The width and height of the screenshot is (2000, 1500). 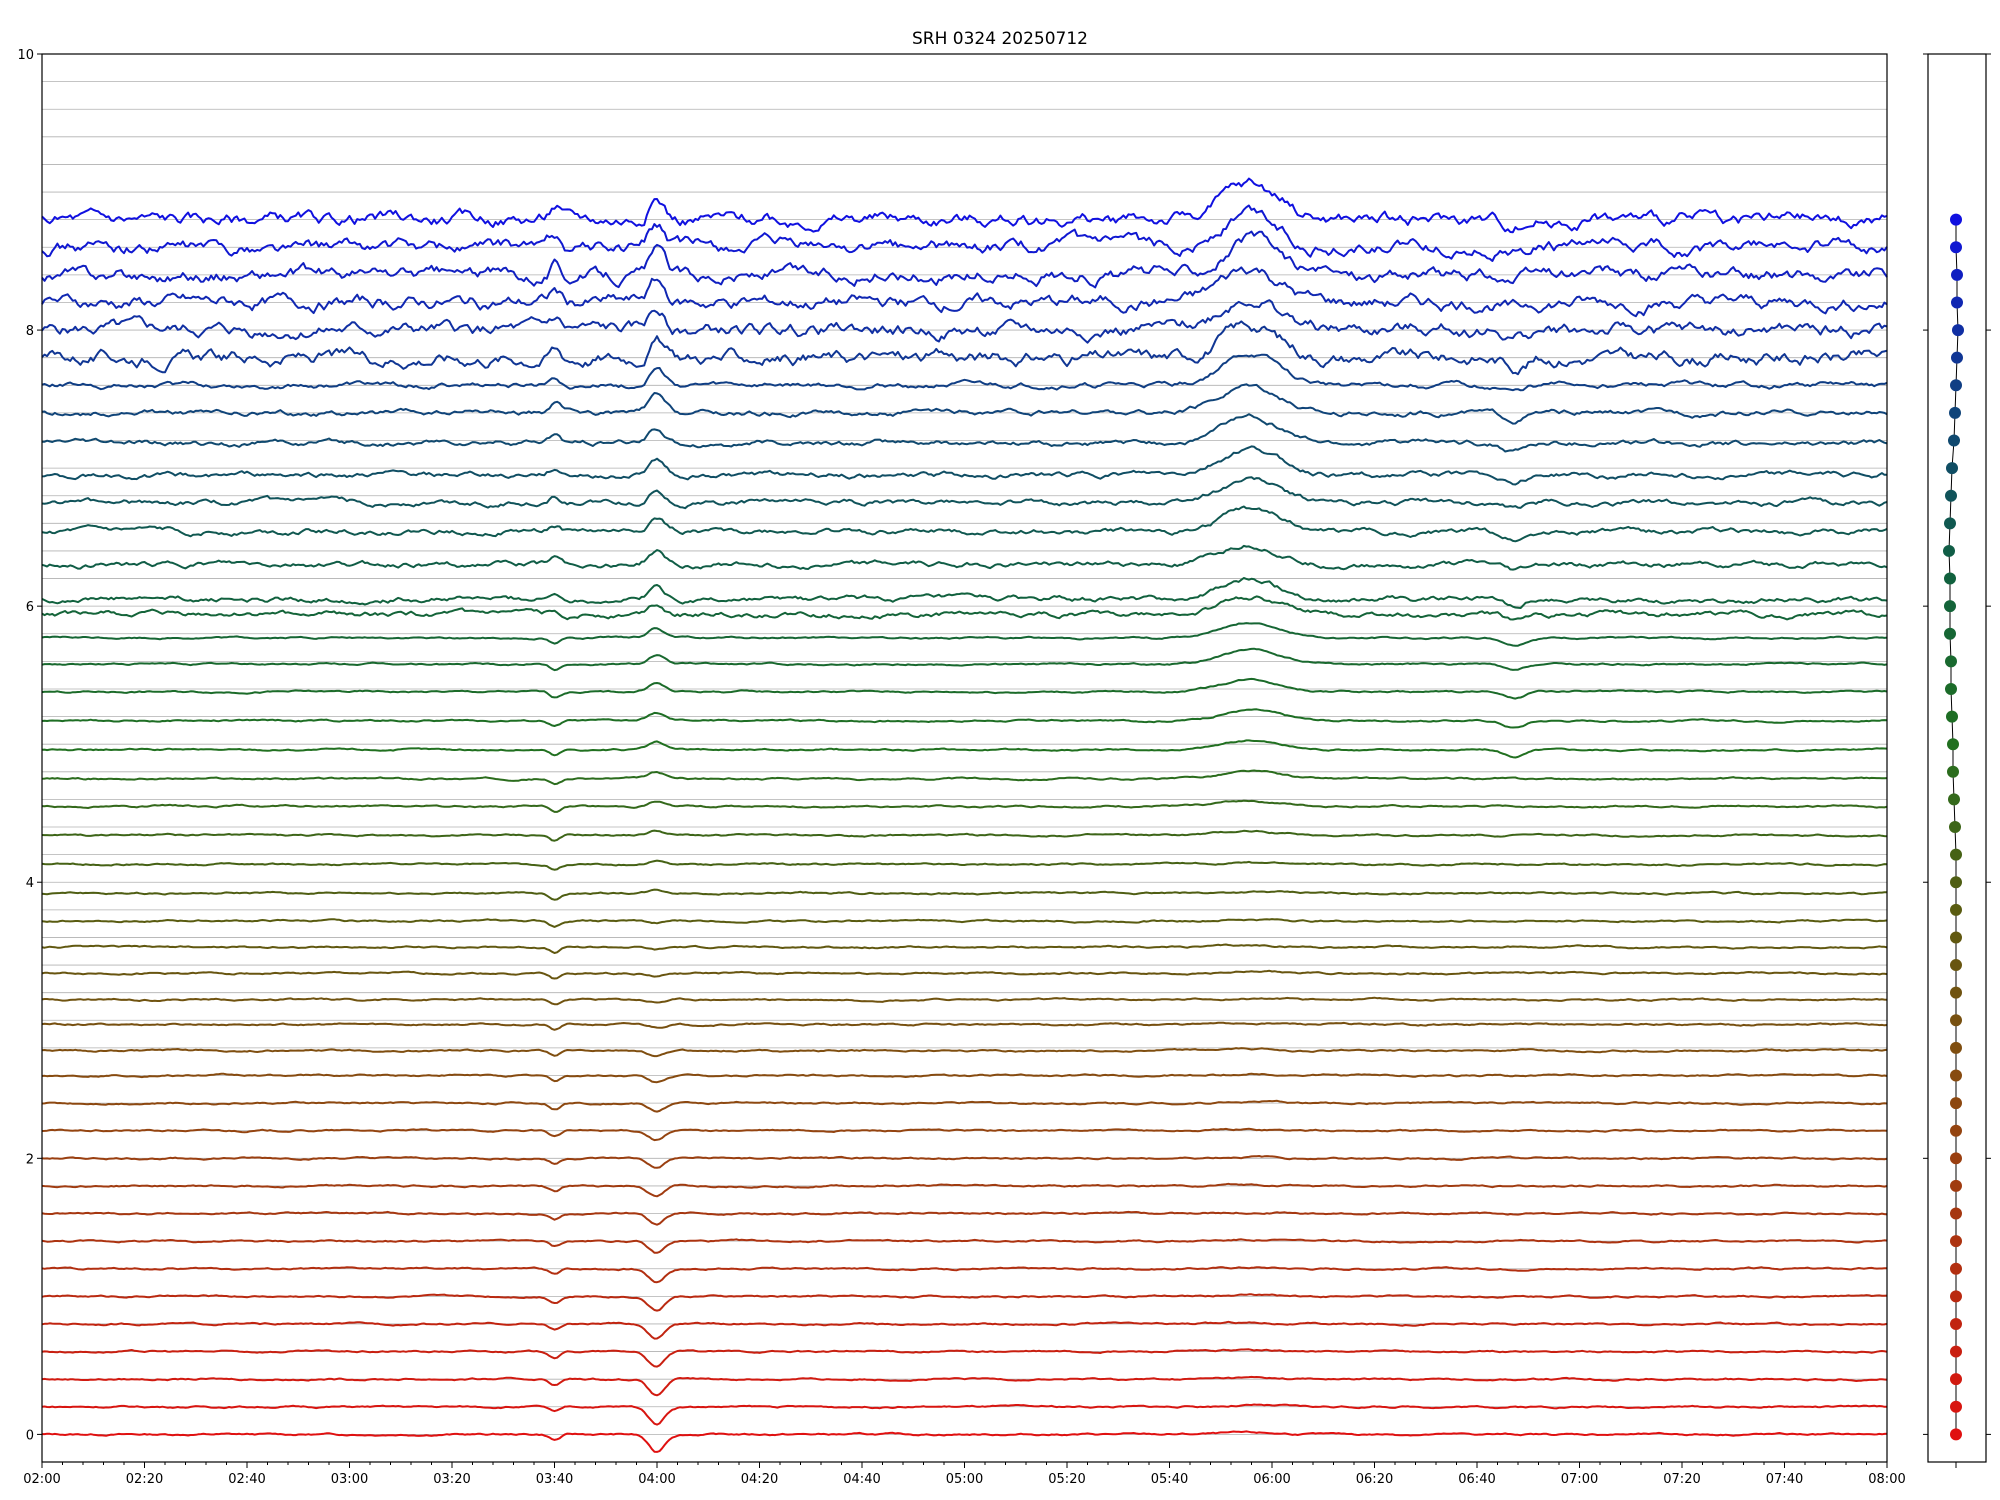 What do you see at coordinates (30, 607) in the screenshot?
I see `y-tick-label: 6` at bounding box center [30, 607].